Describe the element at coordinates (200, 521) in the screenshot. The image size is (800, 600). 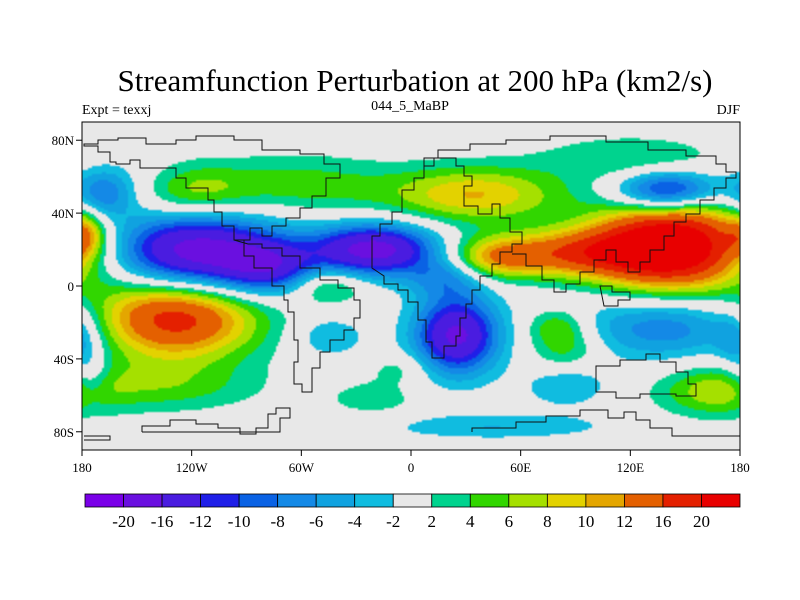
I see `colorbar-label: -12` at that location.